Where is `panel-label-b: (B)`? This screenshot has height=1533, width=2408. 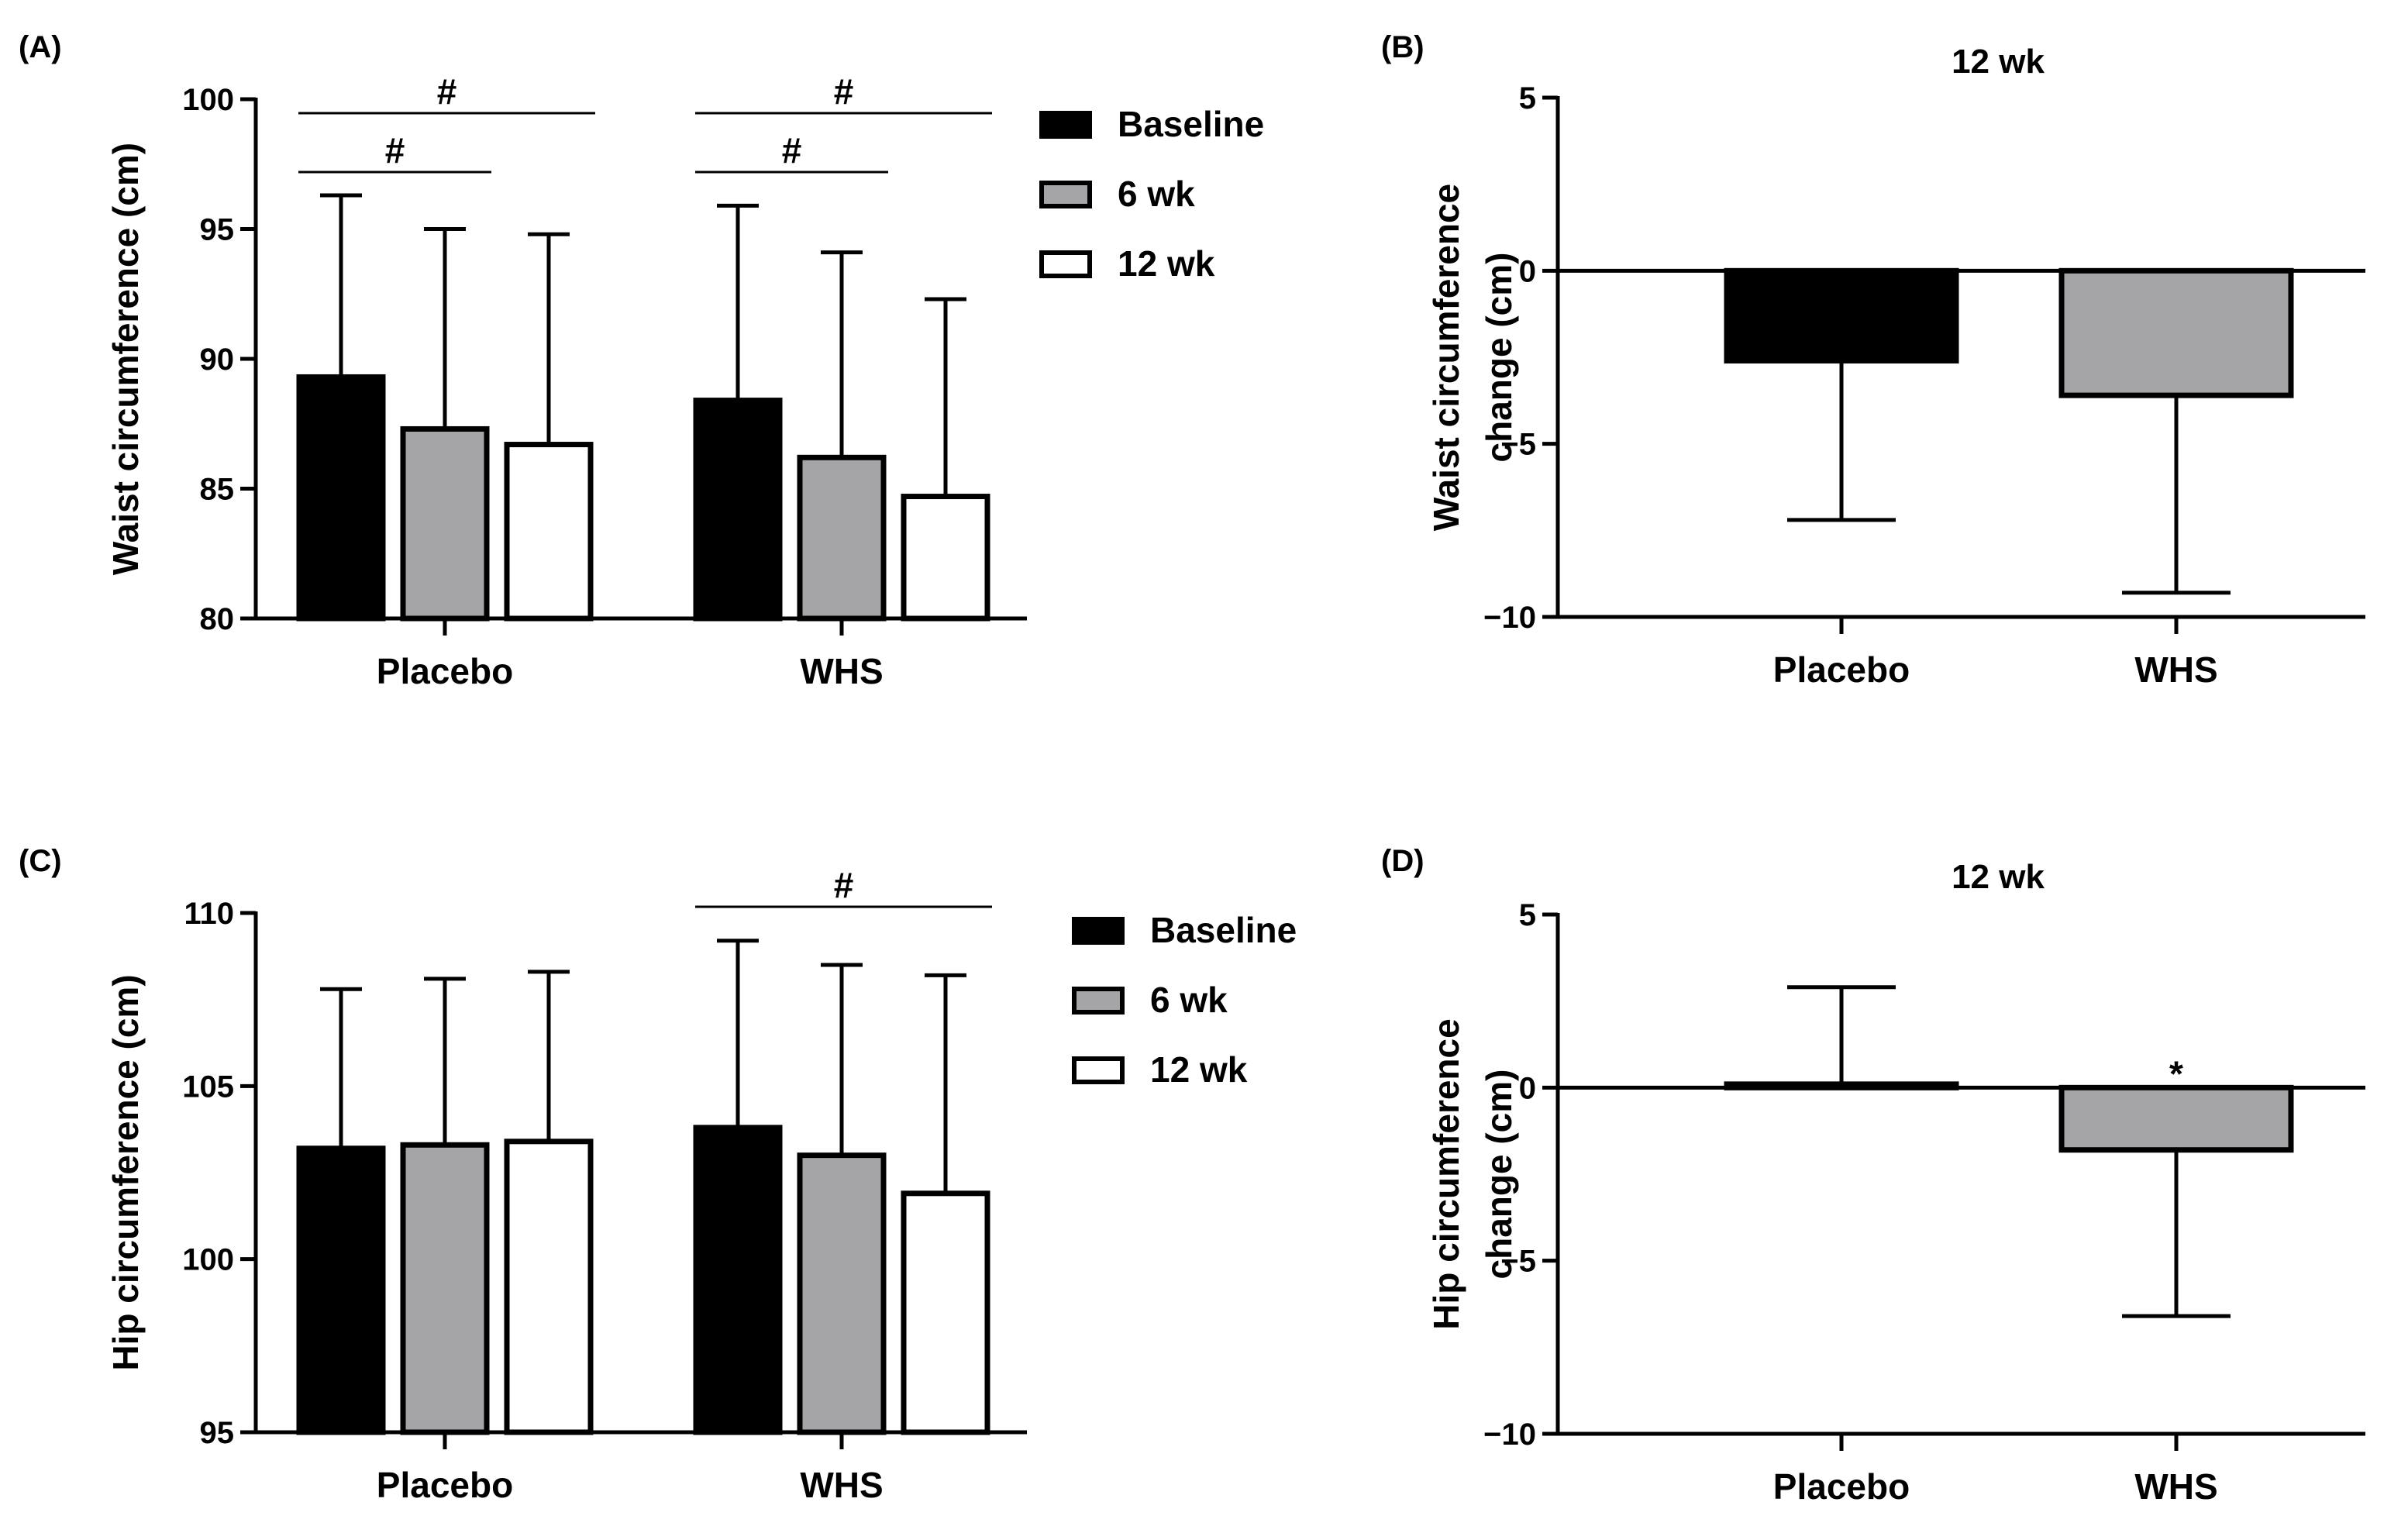 panel-label-b: (B) is located at coordinates (1402, 47).